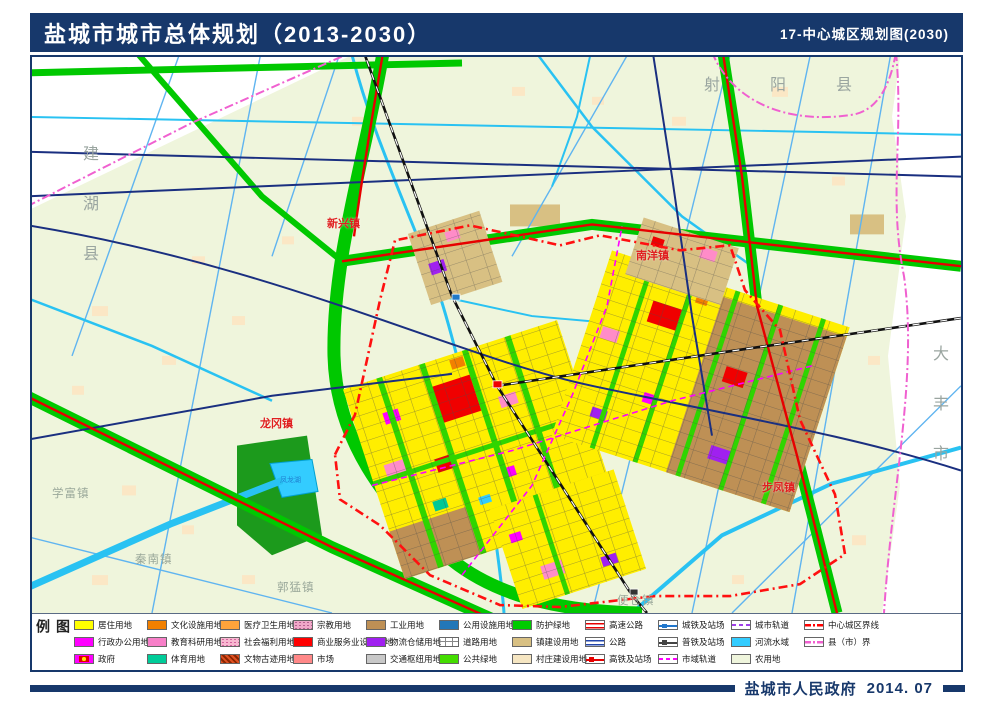 Image resolution: width=995 pixels, height=703 pixels. Describe the element at coordinates (188, 658) in the screenshot. I see `legend-item-label: 体育用地` at that location.